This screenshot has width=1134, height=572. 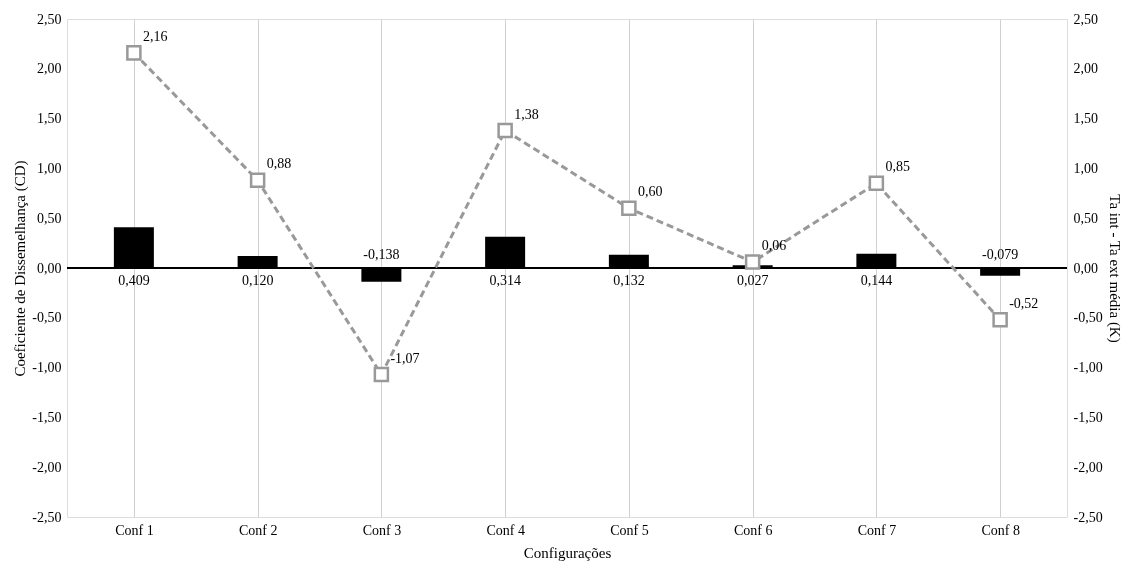 I want to click on y-tick-label: 1,00, so click(x=49, y=168).